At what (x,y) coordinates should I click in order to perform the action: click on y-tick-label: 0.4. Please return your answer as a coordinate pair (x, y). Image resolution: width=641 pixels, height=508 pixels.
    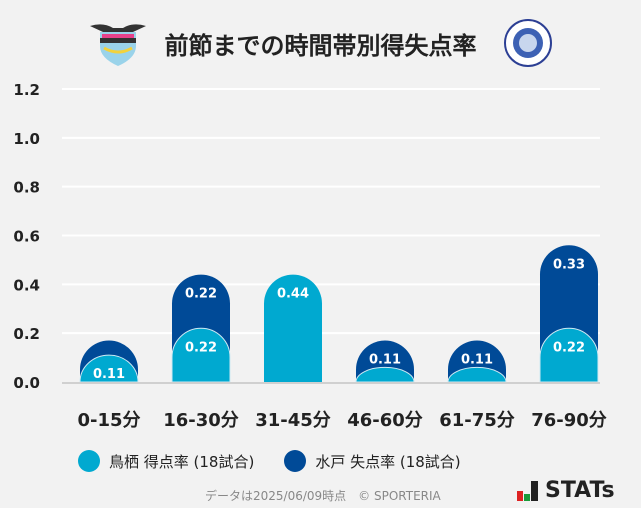
    Looking at the image, I should click on (26, 285).